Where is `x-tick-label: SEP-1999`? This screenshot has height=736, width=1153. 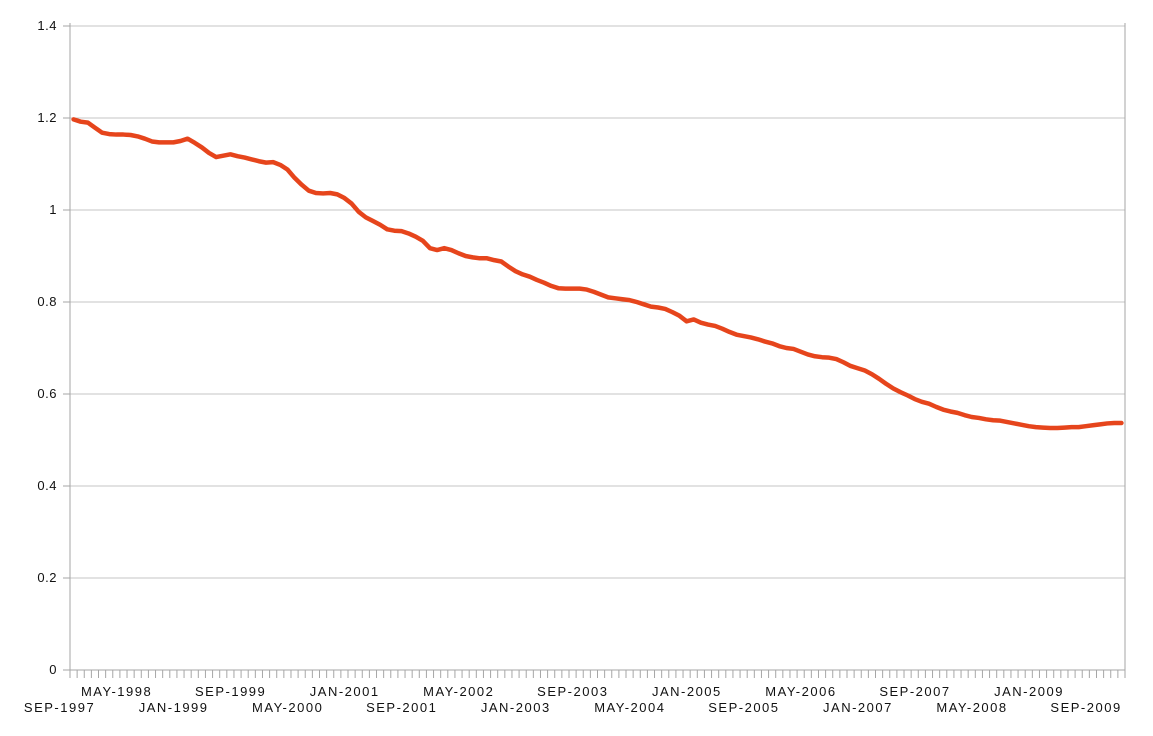
x-tick-label: SEP-1999 is located at coordinates (230, 691).